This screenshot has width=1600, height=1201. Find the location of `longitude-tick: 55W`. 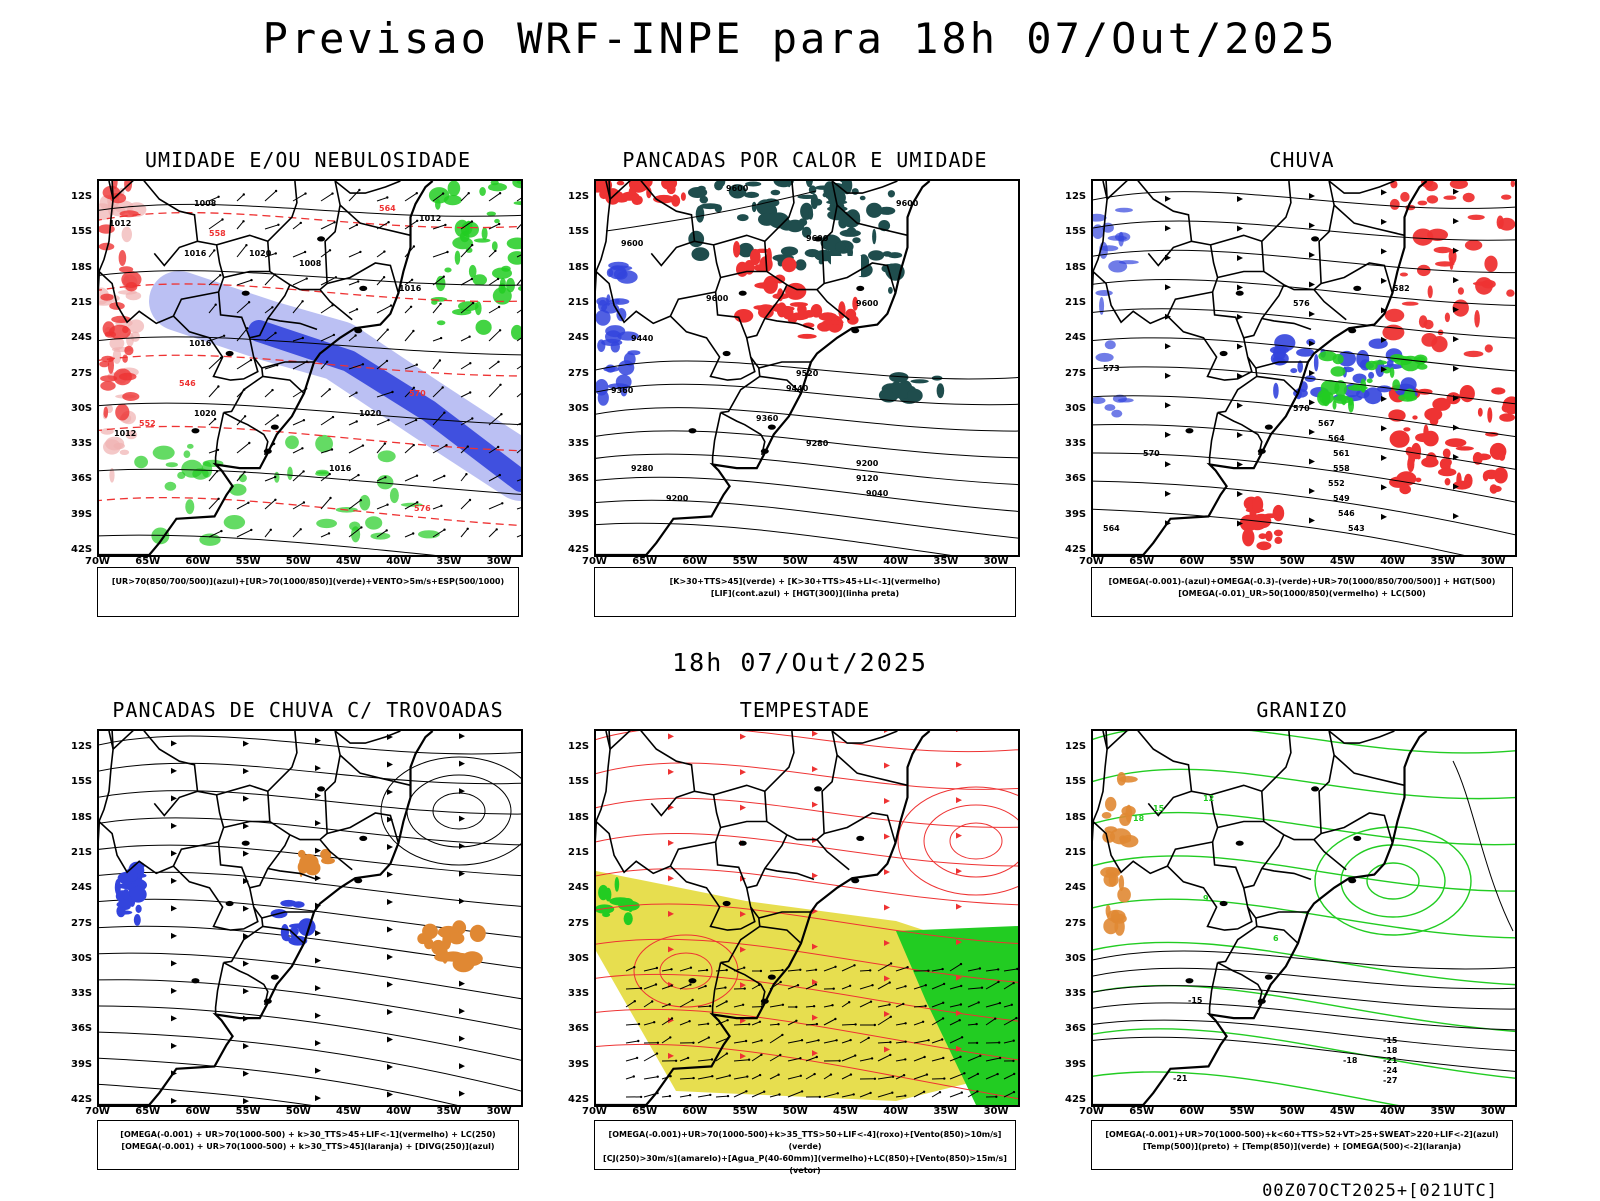

longitude-tick: 55W is located at coordinates (745, 561).